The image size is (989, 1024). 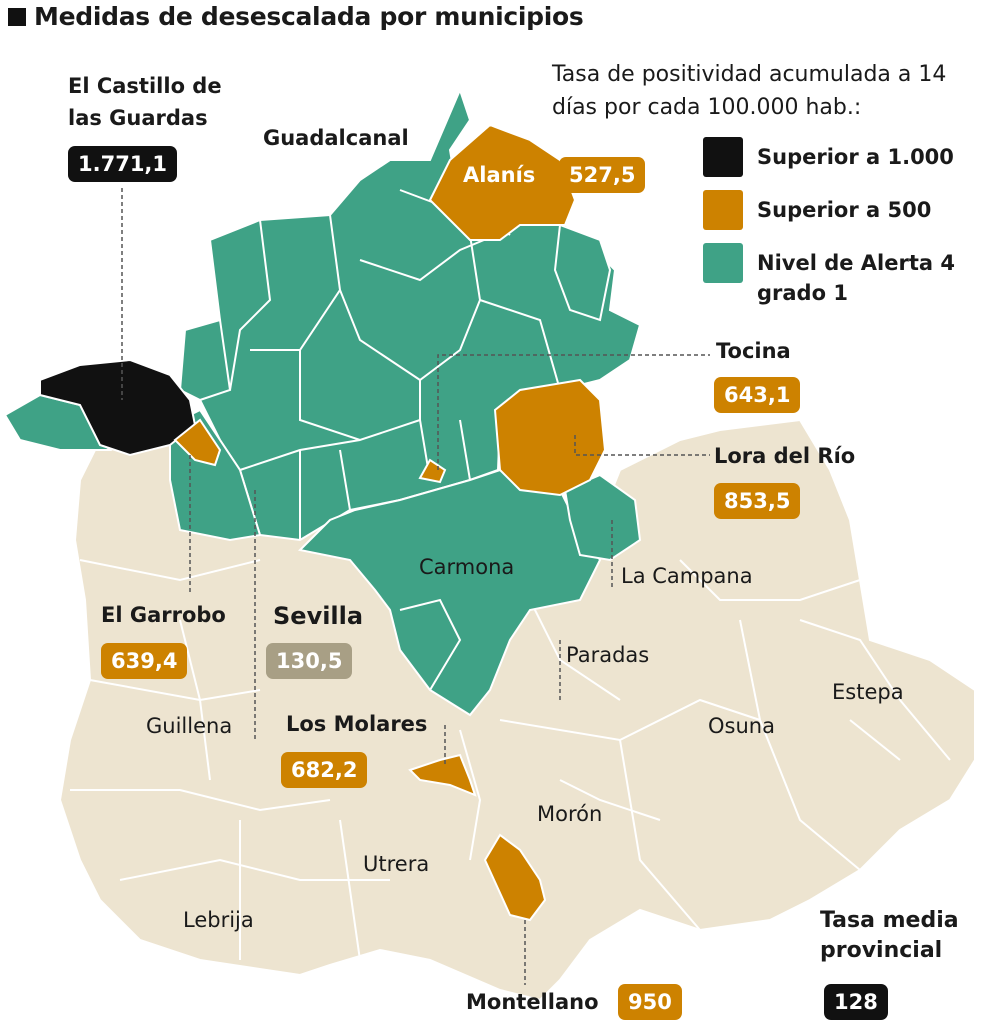 I want to click on lora-name: Lora del Río, so click(x=785, y=456).